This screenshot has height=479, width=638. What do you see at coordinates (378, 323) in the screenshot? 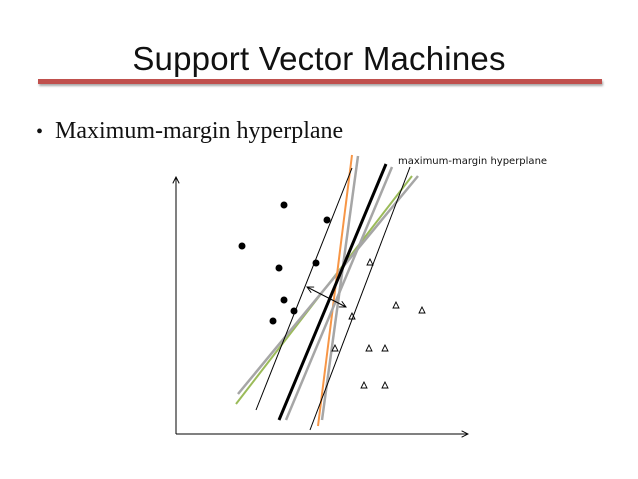
I see `class-b-points` at bounding box center [378, 323].